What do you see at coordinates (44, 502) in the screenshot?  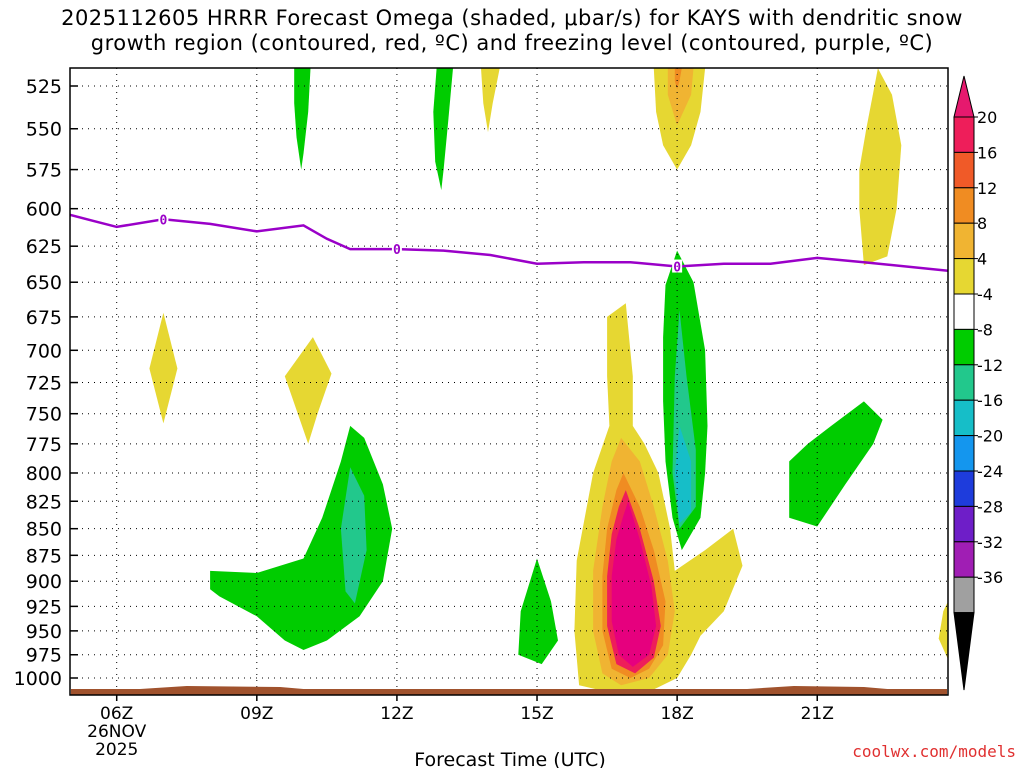 I see `y-tick-label-825: 825` at bounding box center [44, 502].